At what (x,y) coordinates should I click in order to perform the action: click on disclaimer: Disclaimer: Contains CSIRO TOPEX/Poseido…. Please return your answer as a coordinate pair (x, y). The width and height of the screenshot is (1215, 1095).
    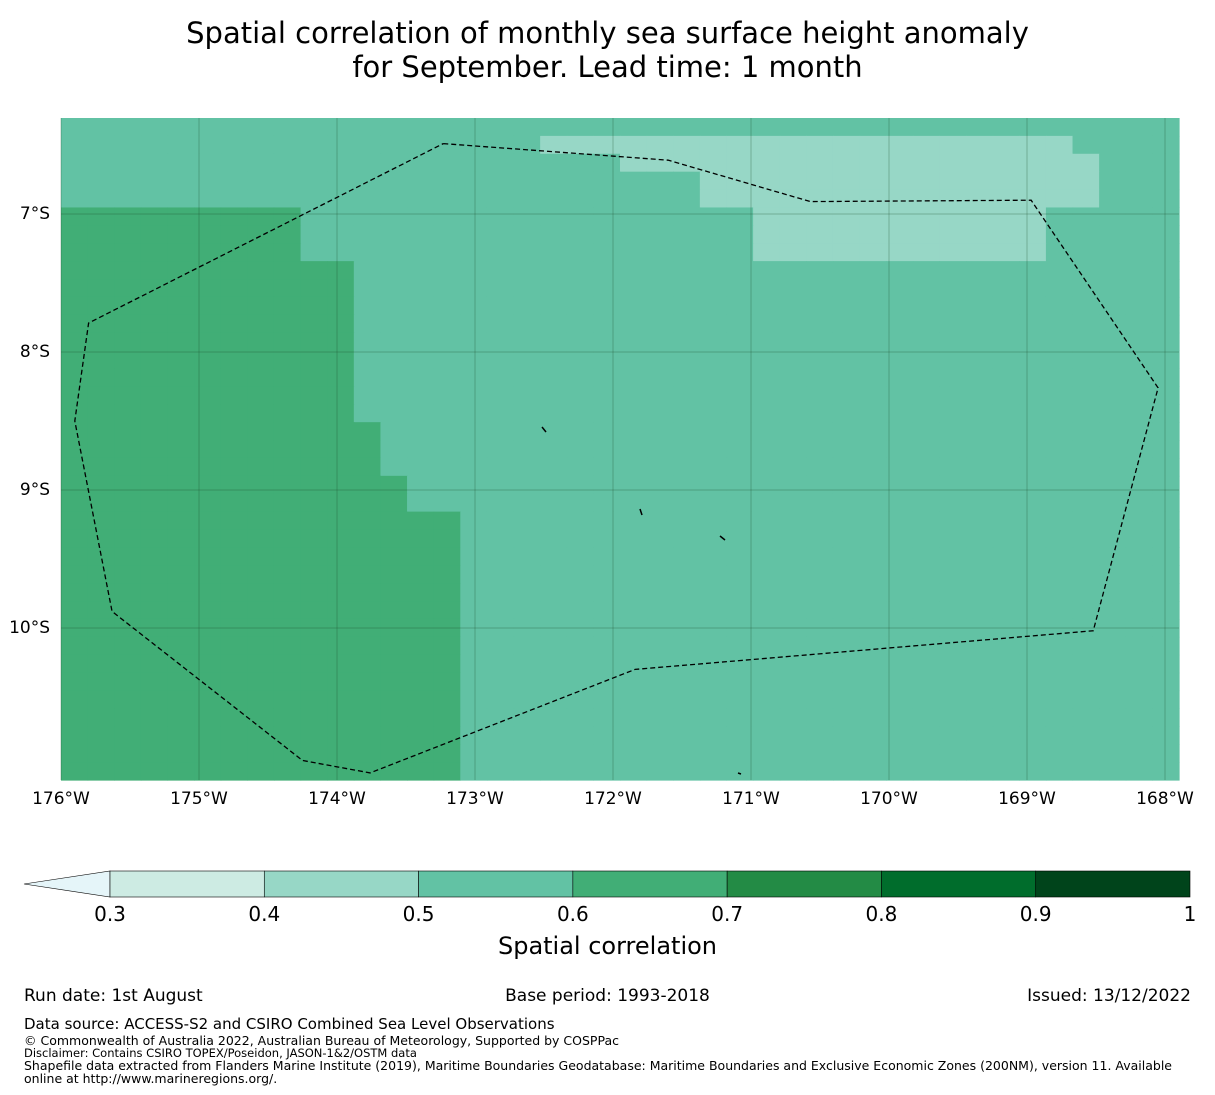
    Looking at the image, I should click on (220, 1053).